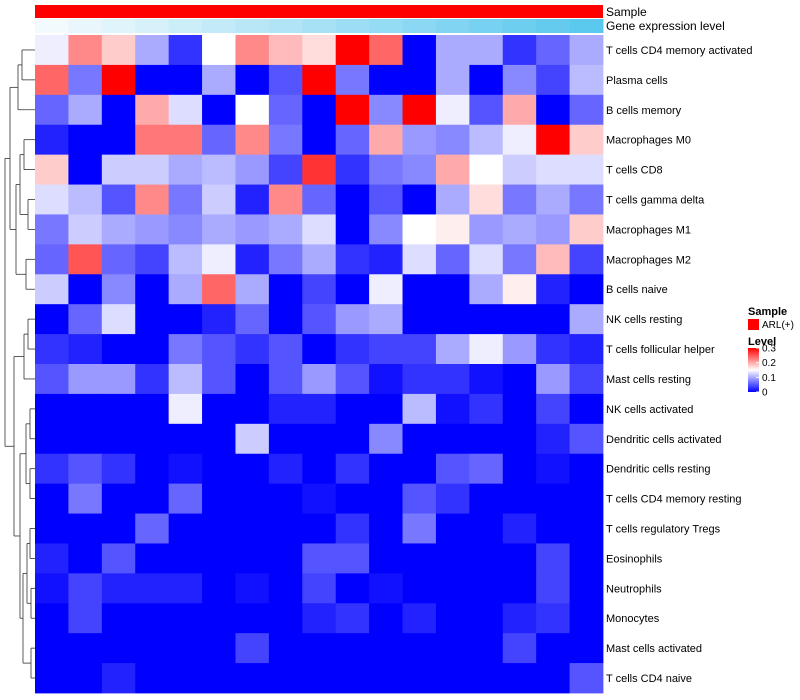 This screenshot has height=700, width=800. What do you see at coordinates (663, 530) in the screenshot?
I see `row-label: T cells regulatory Tregs` at bounding box center [663, 530].